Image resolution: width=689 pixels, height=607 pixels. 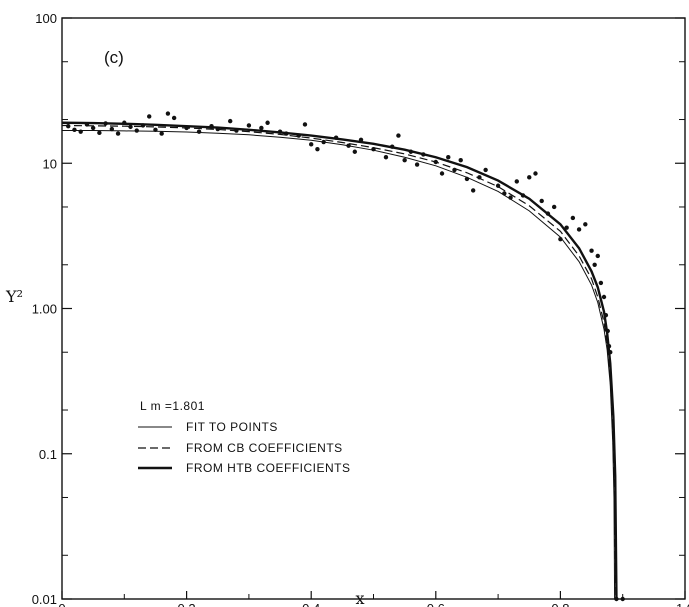 What do you see at coordinates (436, 604) in the screenshot?
I see `x-tick-label: 0.6` at bounding box center [436, 604].